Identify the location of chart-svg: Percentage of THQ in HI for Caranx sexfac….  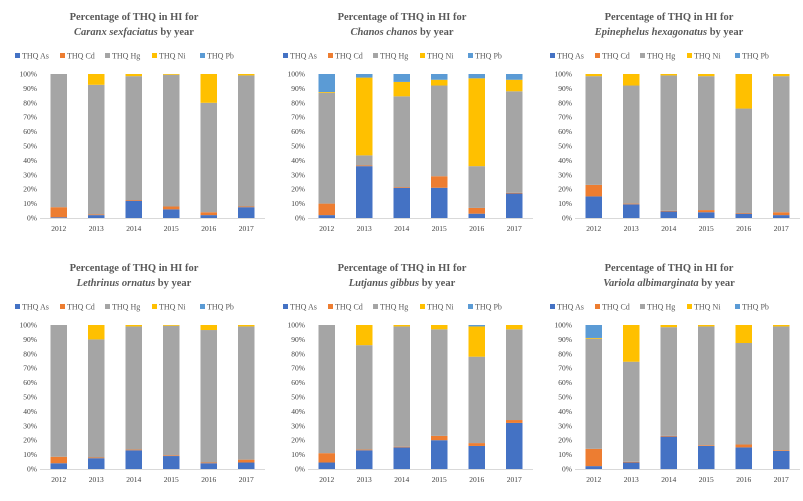
(140, 122).